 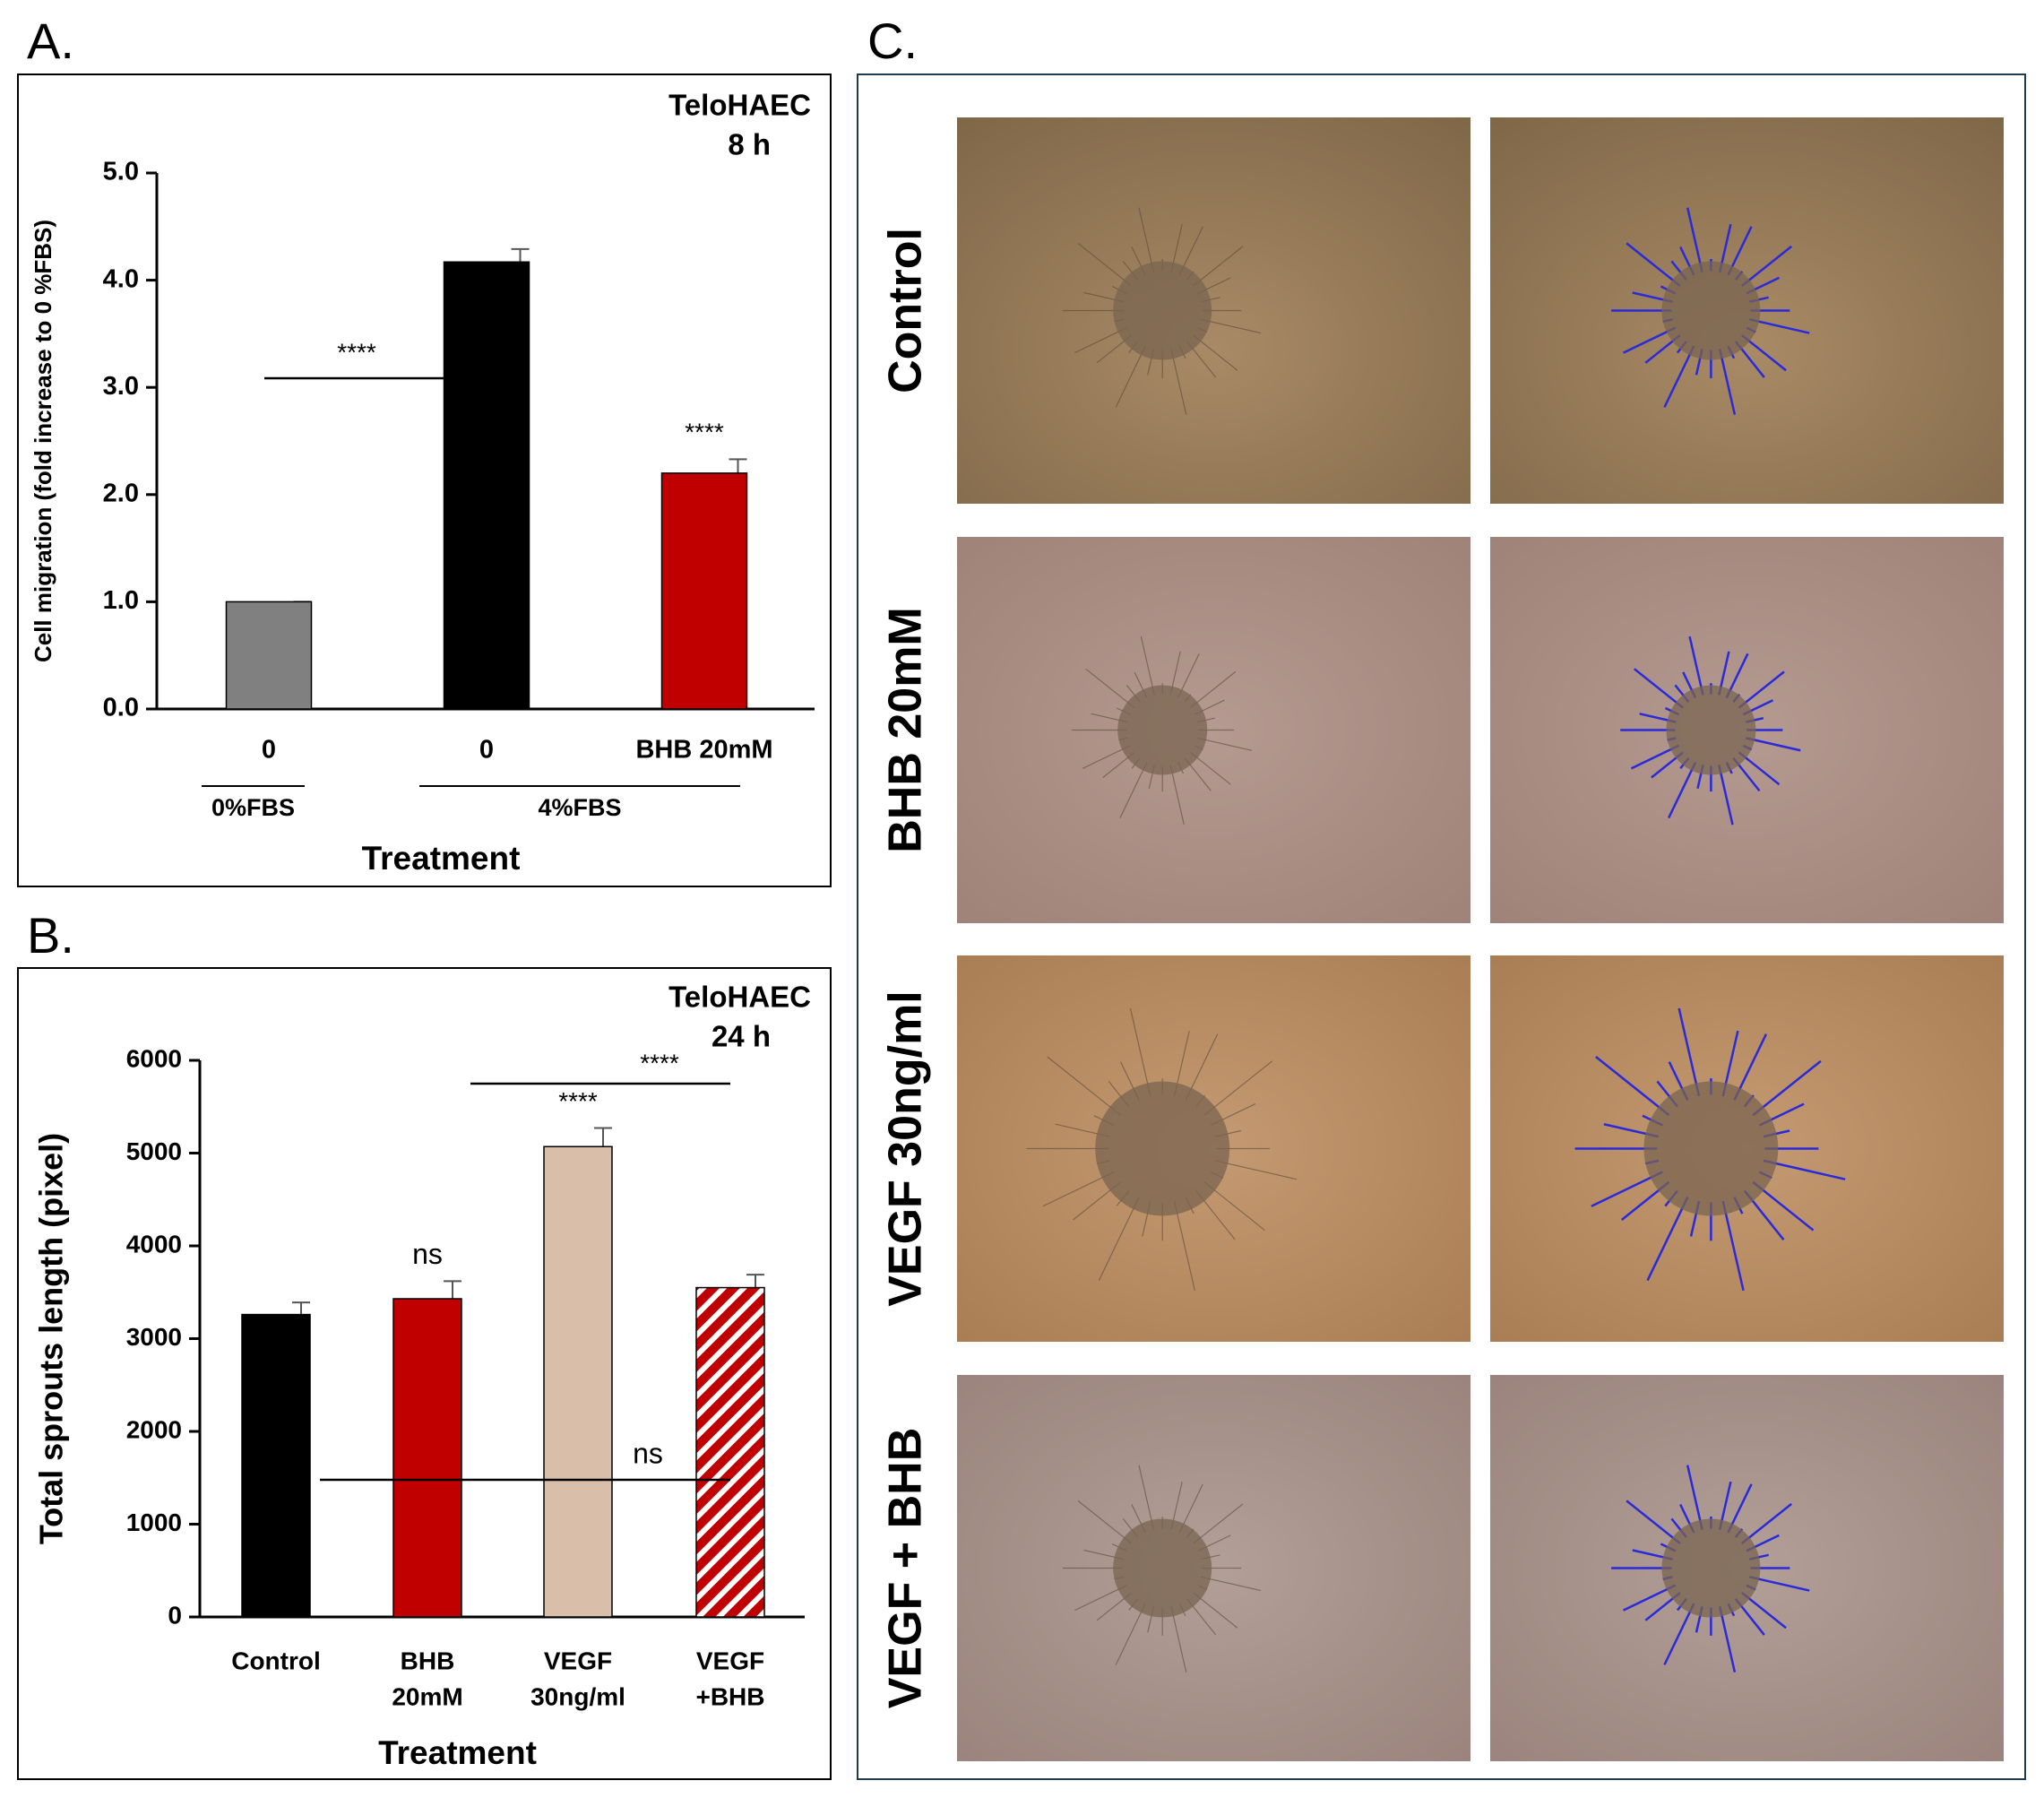 What do you see at coordinates (427, 1696) in the screenshot?
I see `x-tick-label: 20mM` at bounding box center [427, 1696].